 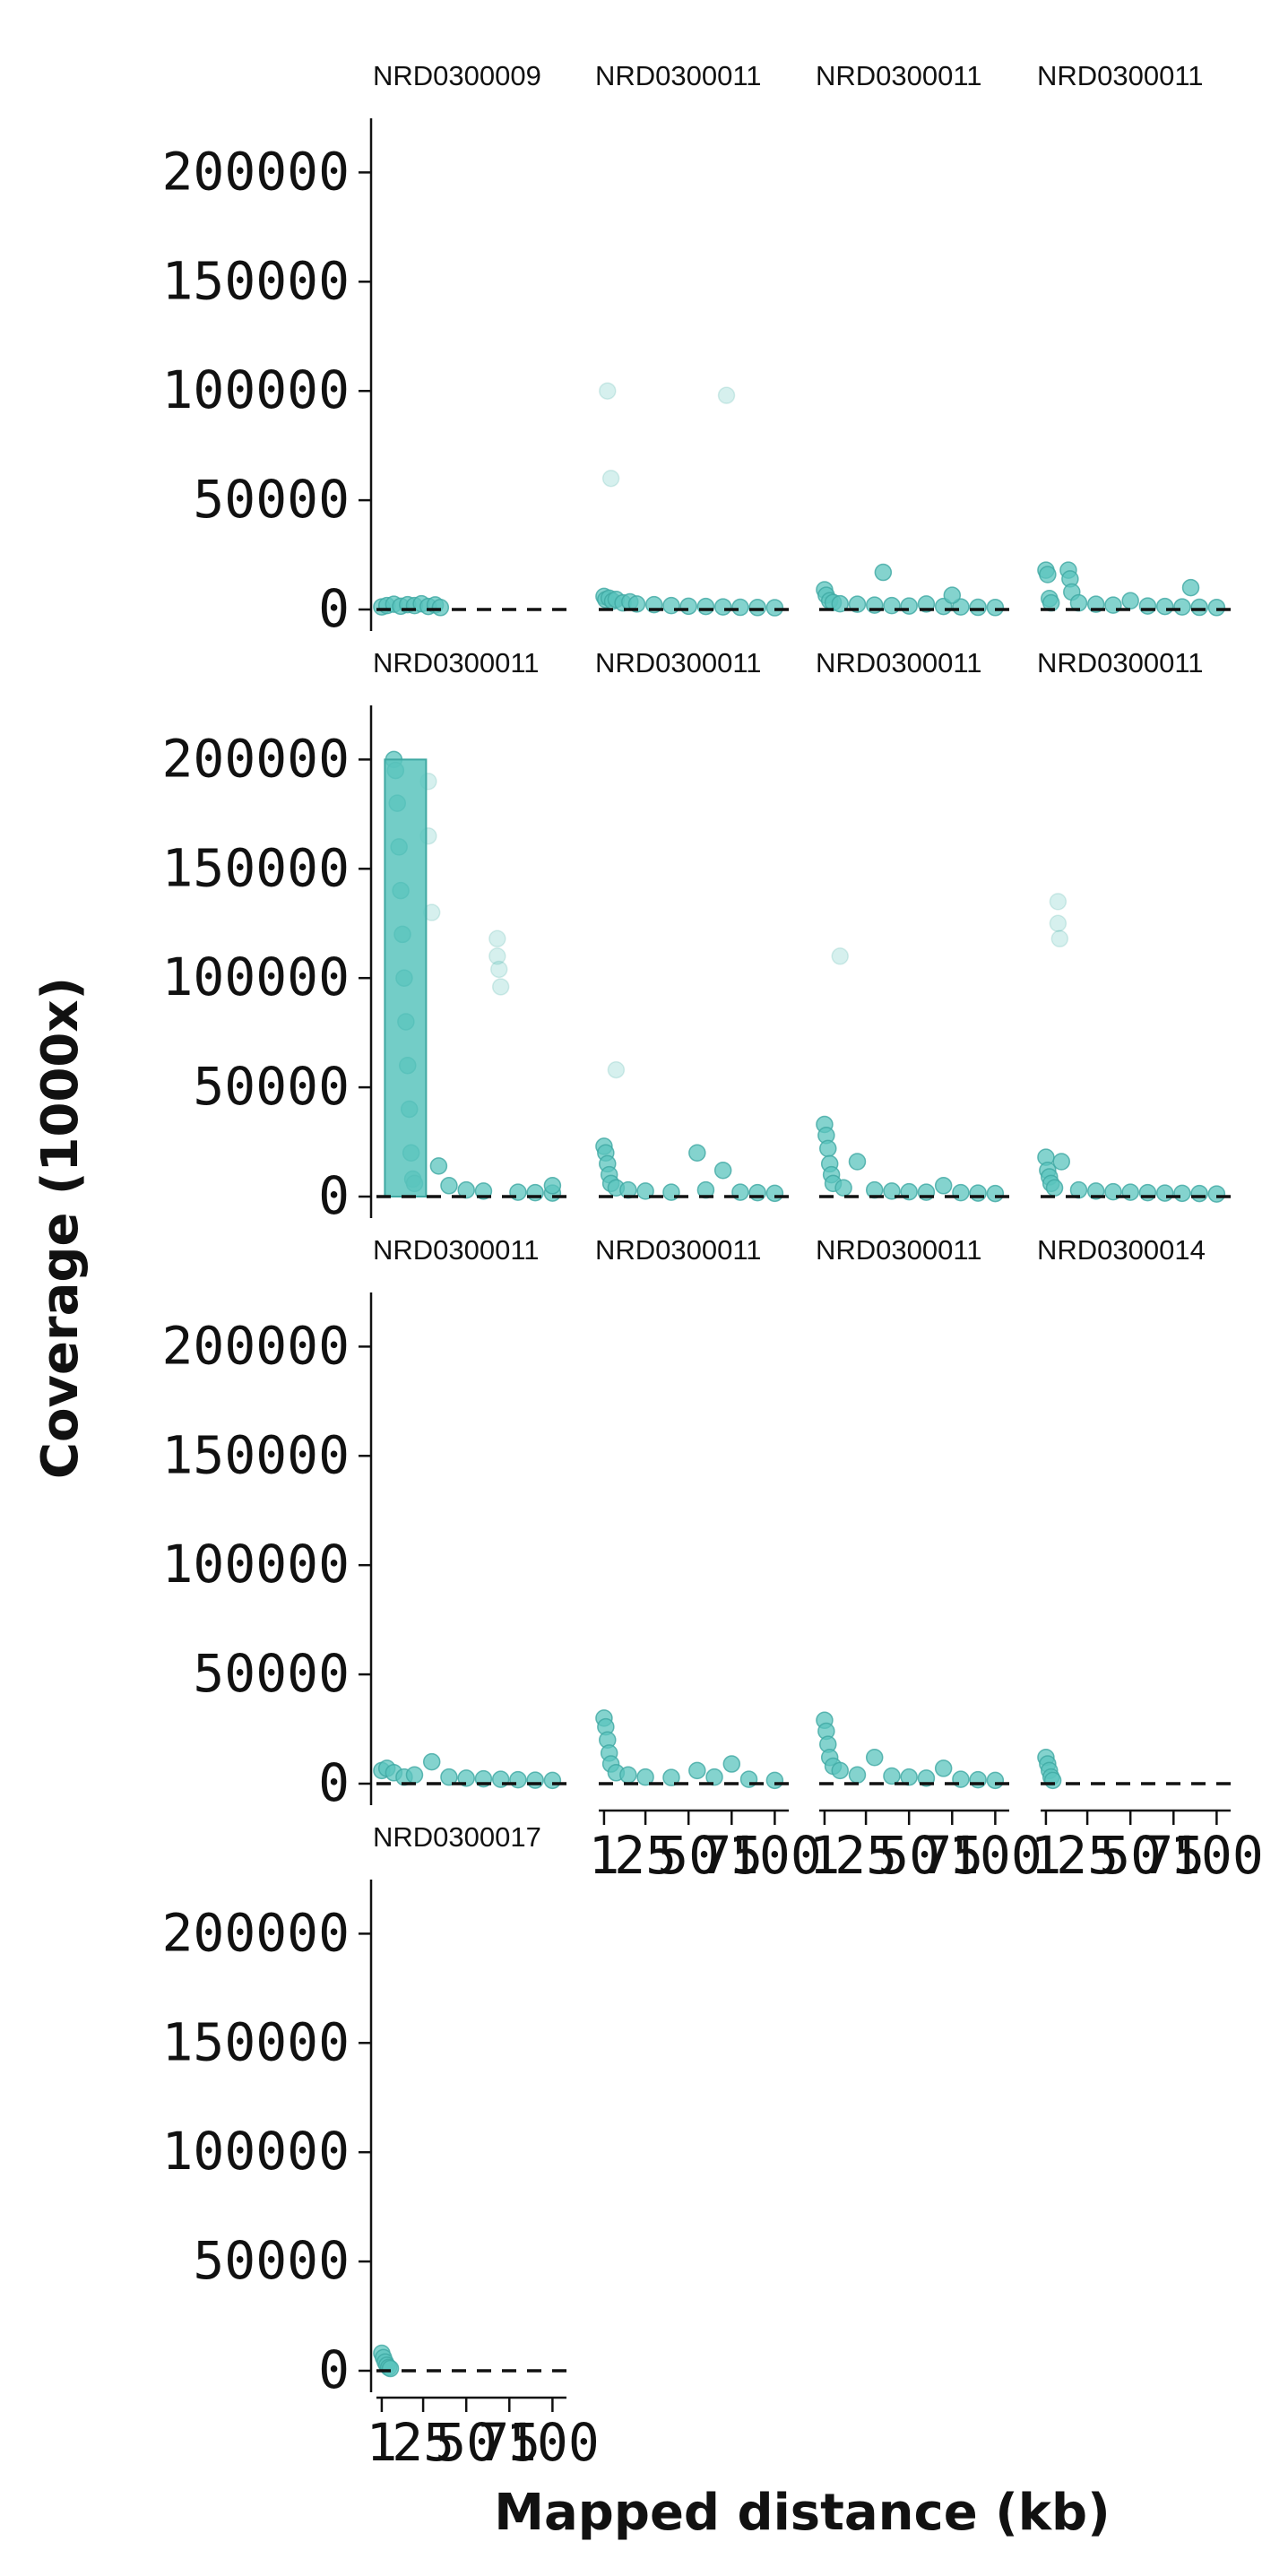 What do you see at coordinates (271, 499) in the screenshot?
I see `y-tick-label: 50000` at bounding box center [271, 499].